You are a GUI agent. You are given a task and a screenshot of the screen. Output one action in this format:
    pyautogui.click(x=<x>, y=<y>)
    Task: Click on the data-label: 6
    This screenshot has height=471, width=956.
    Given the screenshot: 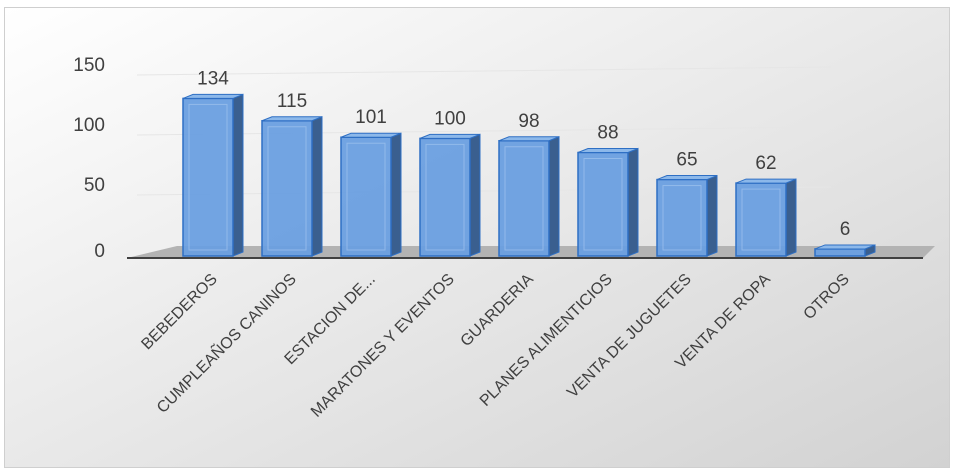 What is the action you would take?
    pyautogui.click(x=845, y=229)
    